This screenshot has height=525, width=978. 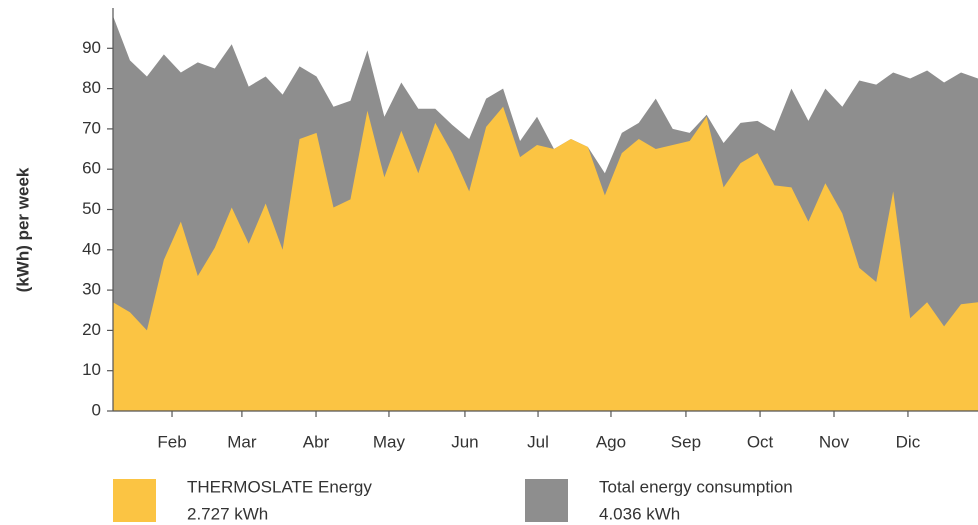 I want to click on x-tick-label: Sep, so click(x=686, y=441).